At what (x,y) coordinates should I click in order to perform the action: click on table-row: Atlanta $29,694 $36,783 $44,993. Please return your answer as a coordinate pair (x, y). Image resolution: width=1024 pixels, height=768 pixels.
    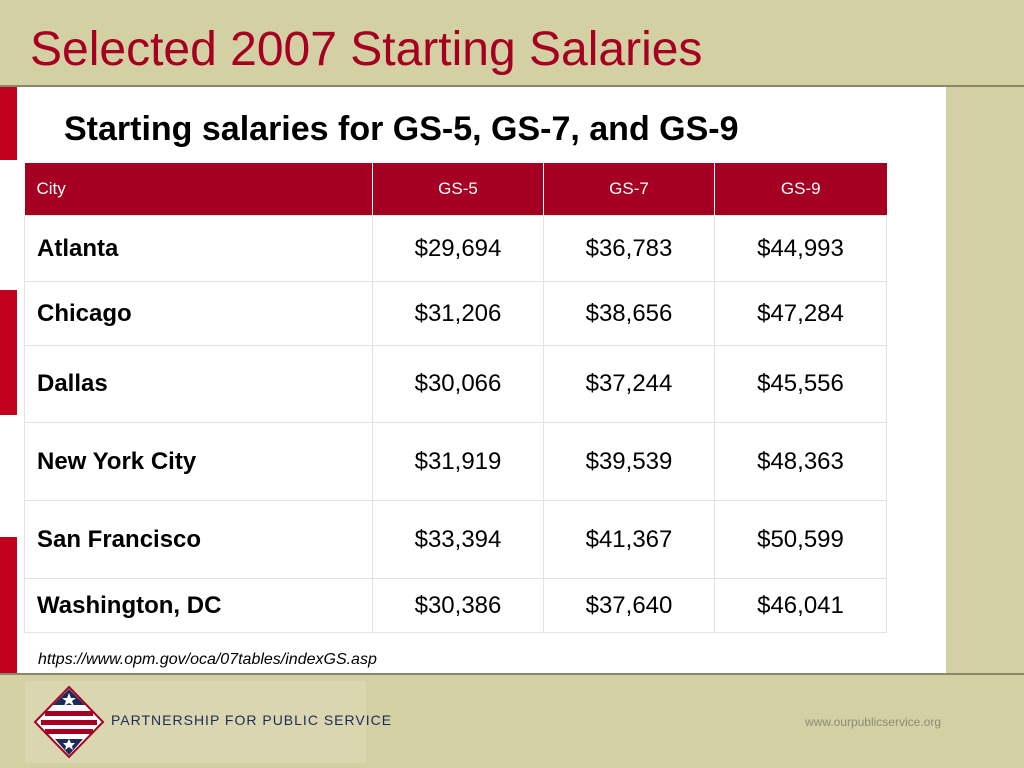
    Looking at the image, I should click on (455, 248).